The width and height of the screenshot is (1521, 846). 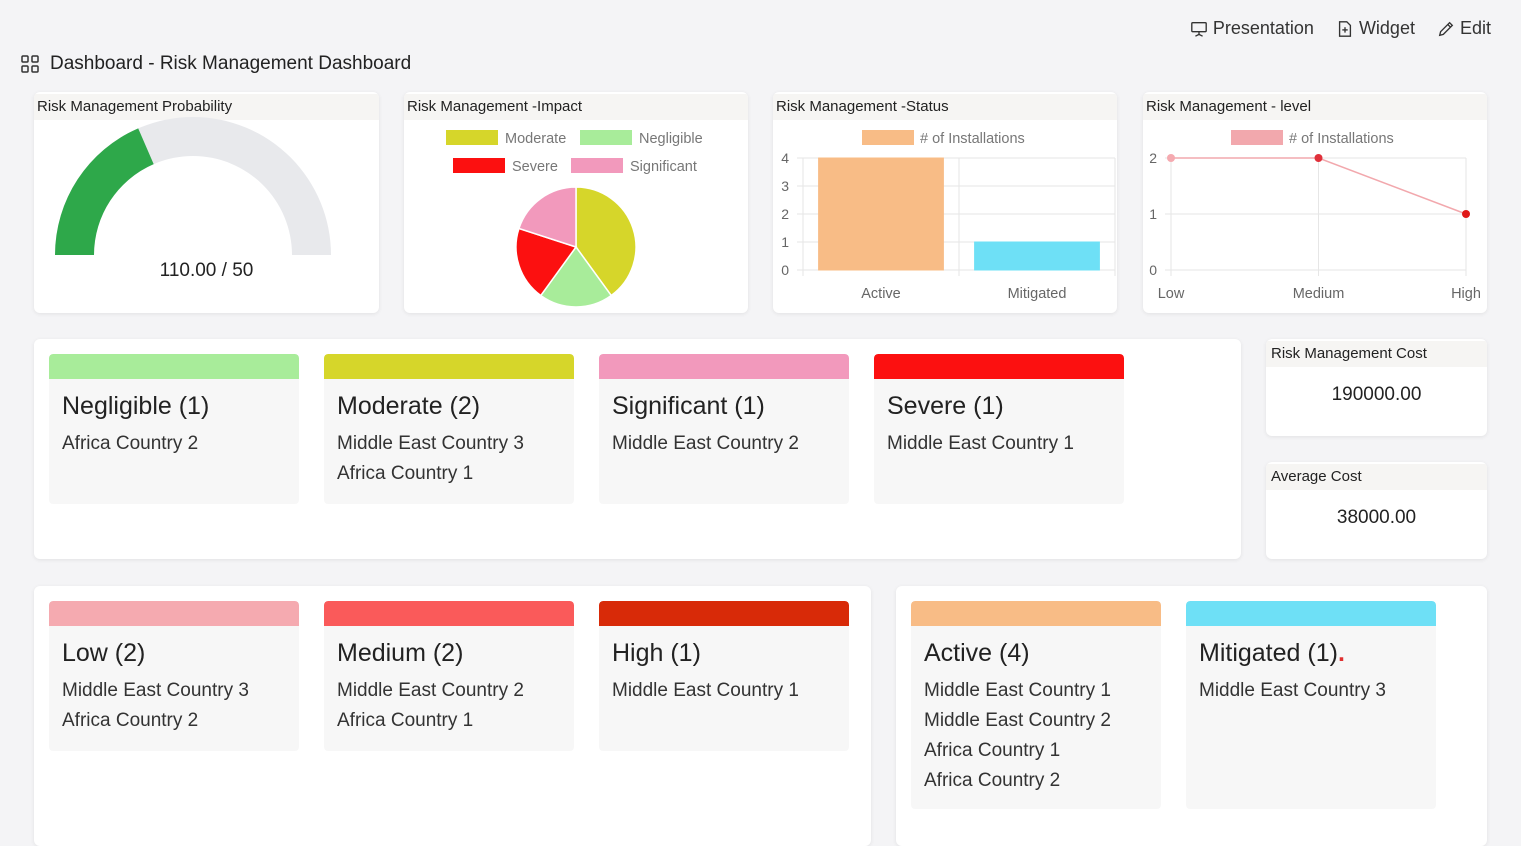 I want to click on data-point-medium, so click(x=1318, y=158).